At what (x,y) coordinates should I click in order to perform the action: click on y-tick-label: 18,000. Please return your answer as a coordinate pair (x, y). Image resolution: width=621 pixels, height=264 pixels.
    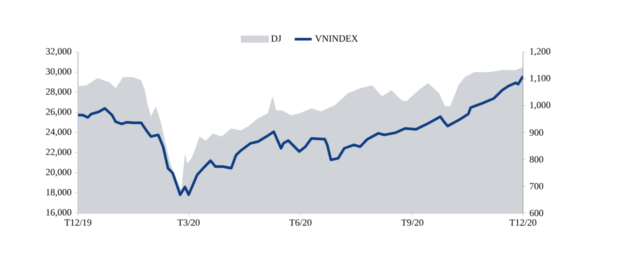
    Looking at the image, I should click on (59, 192).